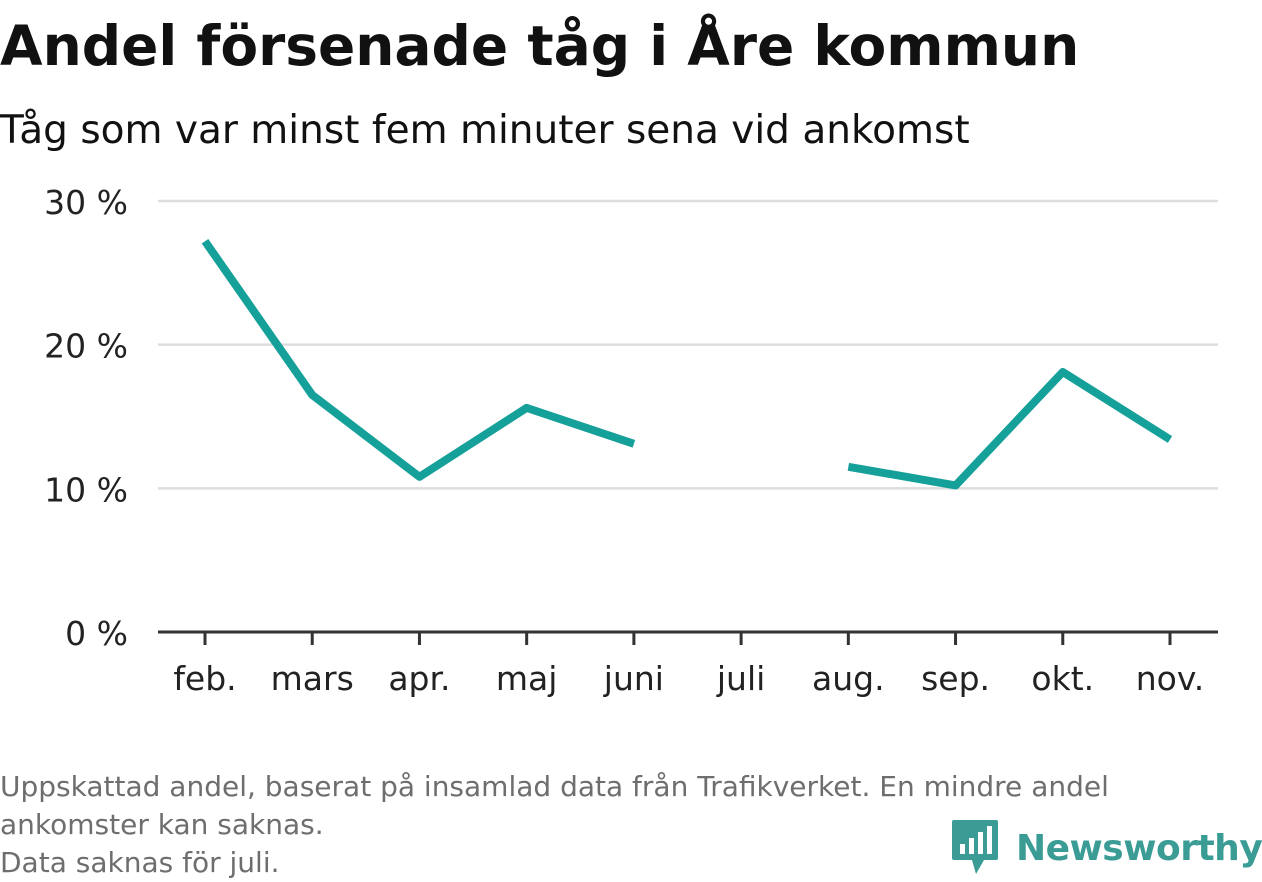 This screenshot has height=882, width=1262. I want to click on y-axis-tick-labels: 0 % 10 % 20 % 30 %, so click(86, 418).